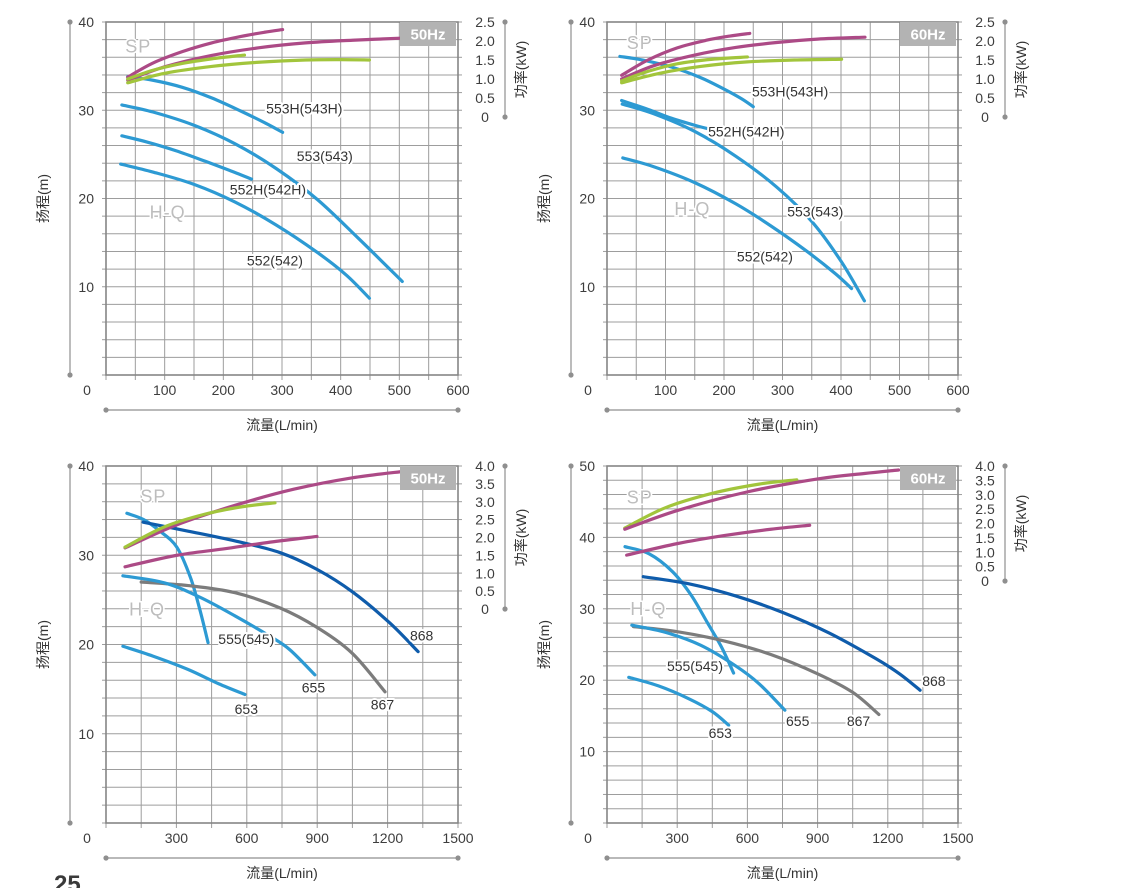  I want to click on power-tick-label: 1.0, so click(985, 79).